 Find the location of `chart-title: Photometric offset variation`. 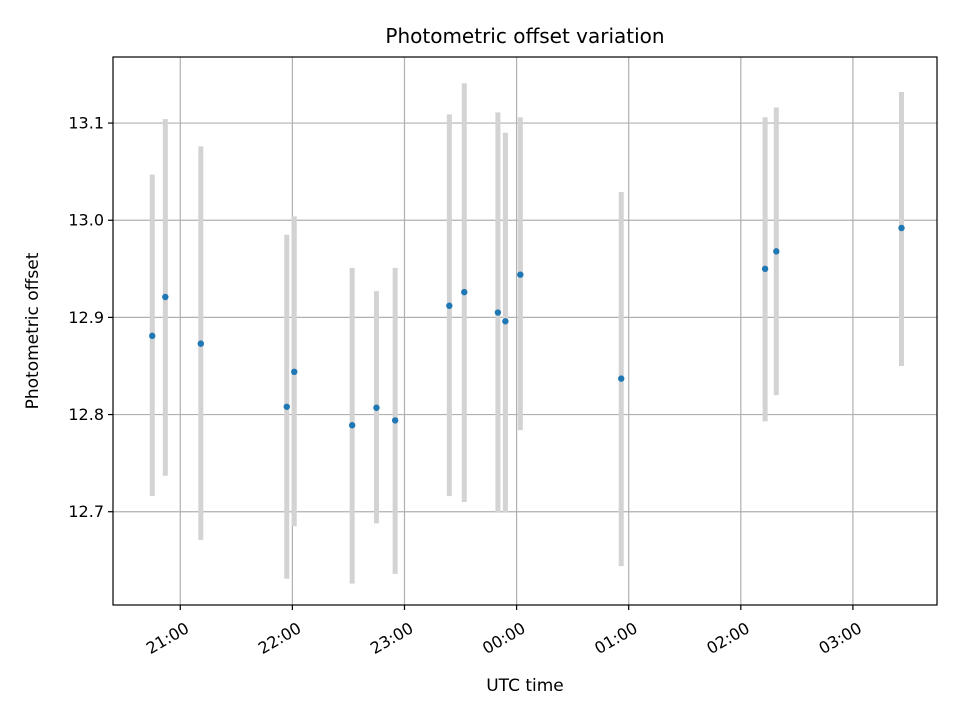

chart-title: Photometric offset variation is located at coordinates (524, 36).